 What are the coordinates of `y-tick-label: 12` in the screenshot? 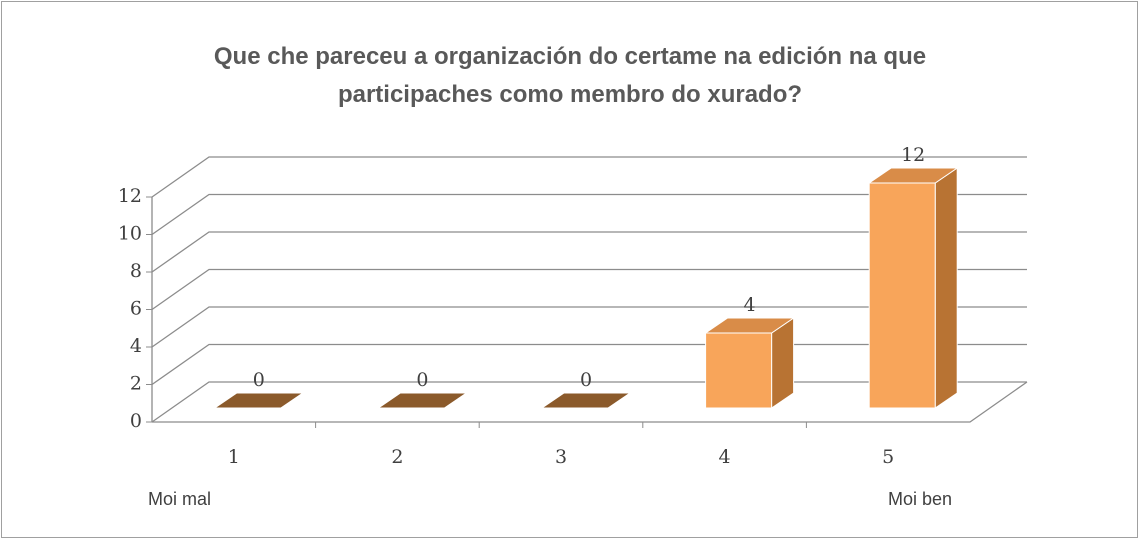 It's located at (130, 196).